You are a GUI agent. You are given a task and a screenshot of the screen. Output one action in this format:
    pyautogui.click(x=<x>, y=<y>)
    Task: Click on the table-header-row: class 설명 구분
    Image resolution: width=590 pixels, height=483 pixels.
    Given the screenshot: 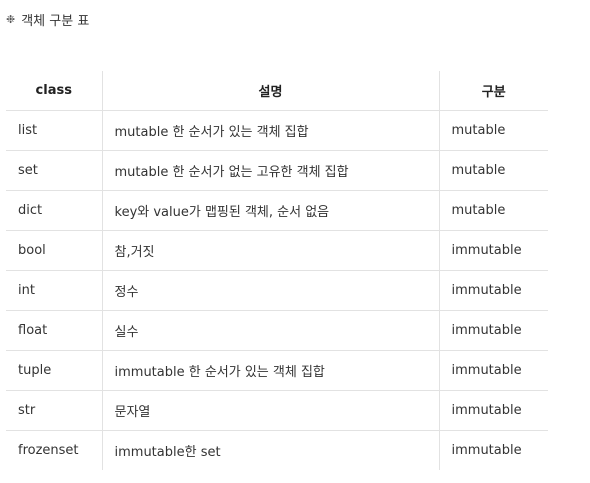 What is the action you would take?
    pyautogui.click(x=277, y=91)
    